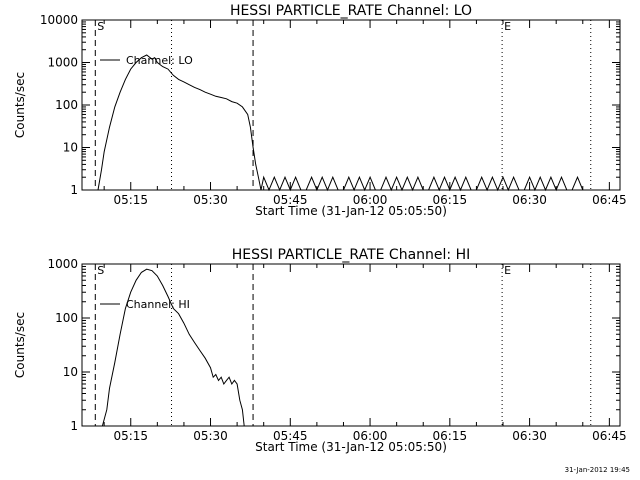 This screenshot has height=480, width=640. What do you see at coordinates (59, 20) in the screenshot?
I see `y-tick-label: 10000` at bounding box center [59, 20].